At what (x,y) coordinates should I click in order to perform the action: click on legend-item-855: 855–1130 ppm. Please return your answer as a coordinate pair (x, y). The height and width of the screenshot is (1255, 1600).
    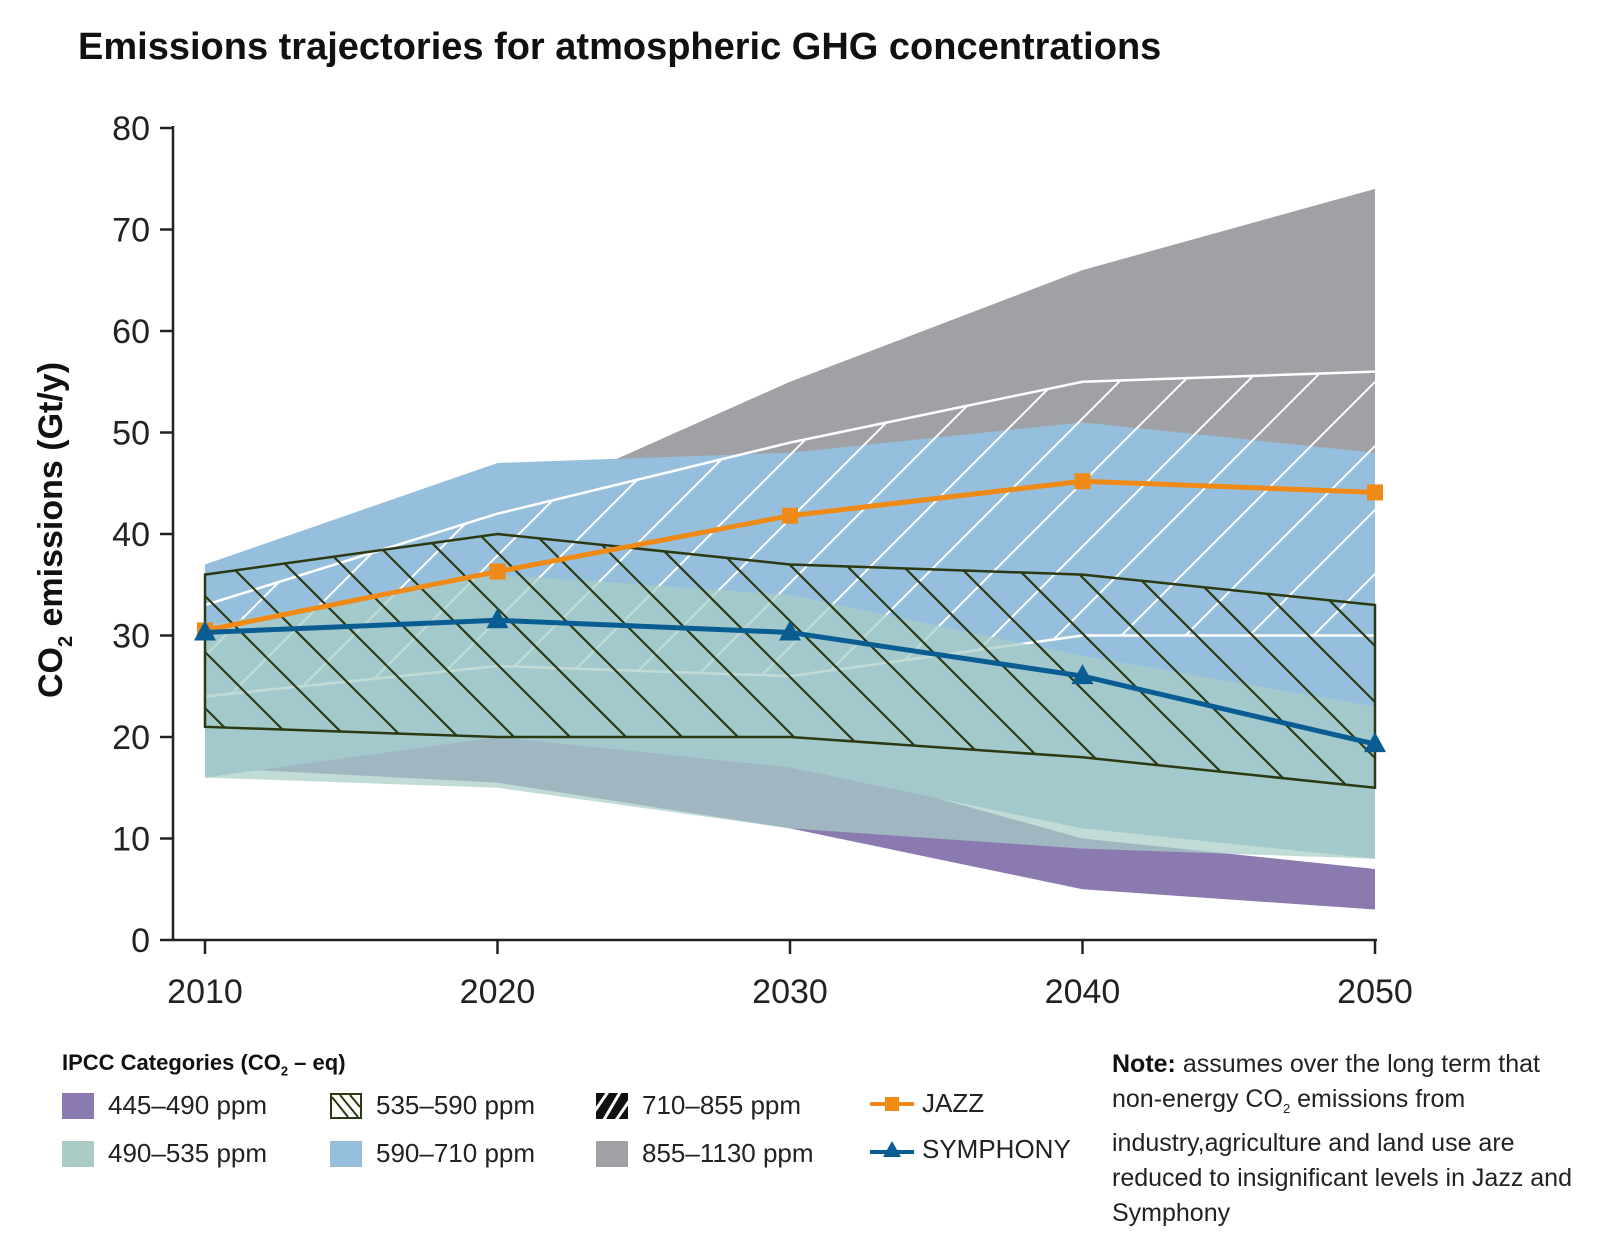
    Looking at the image, I should click on (705, 1153).